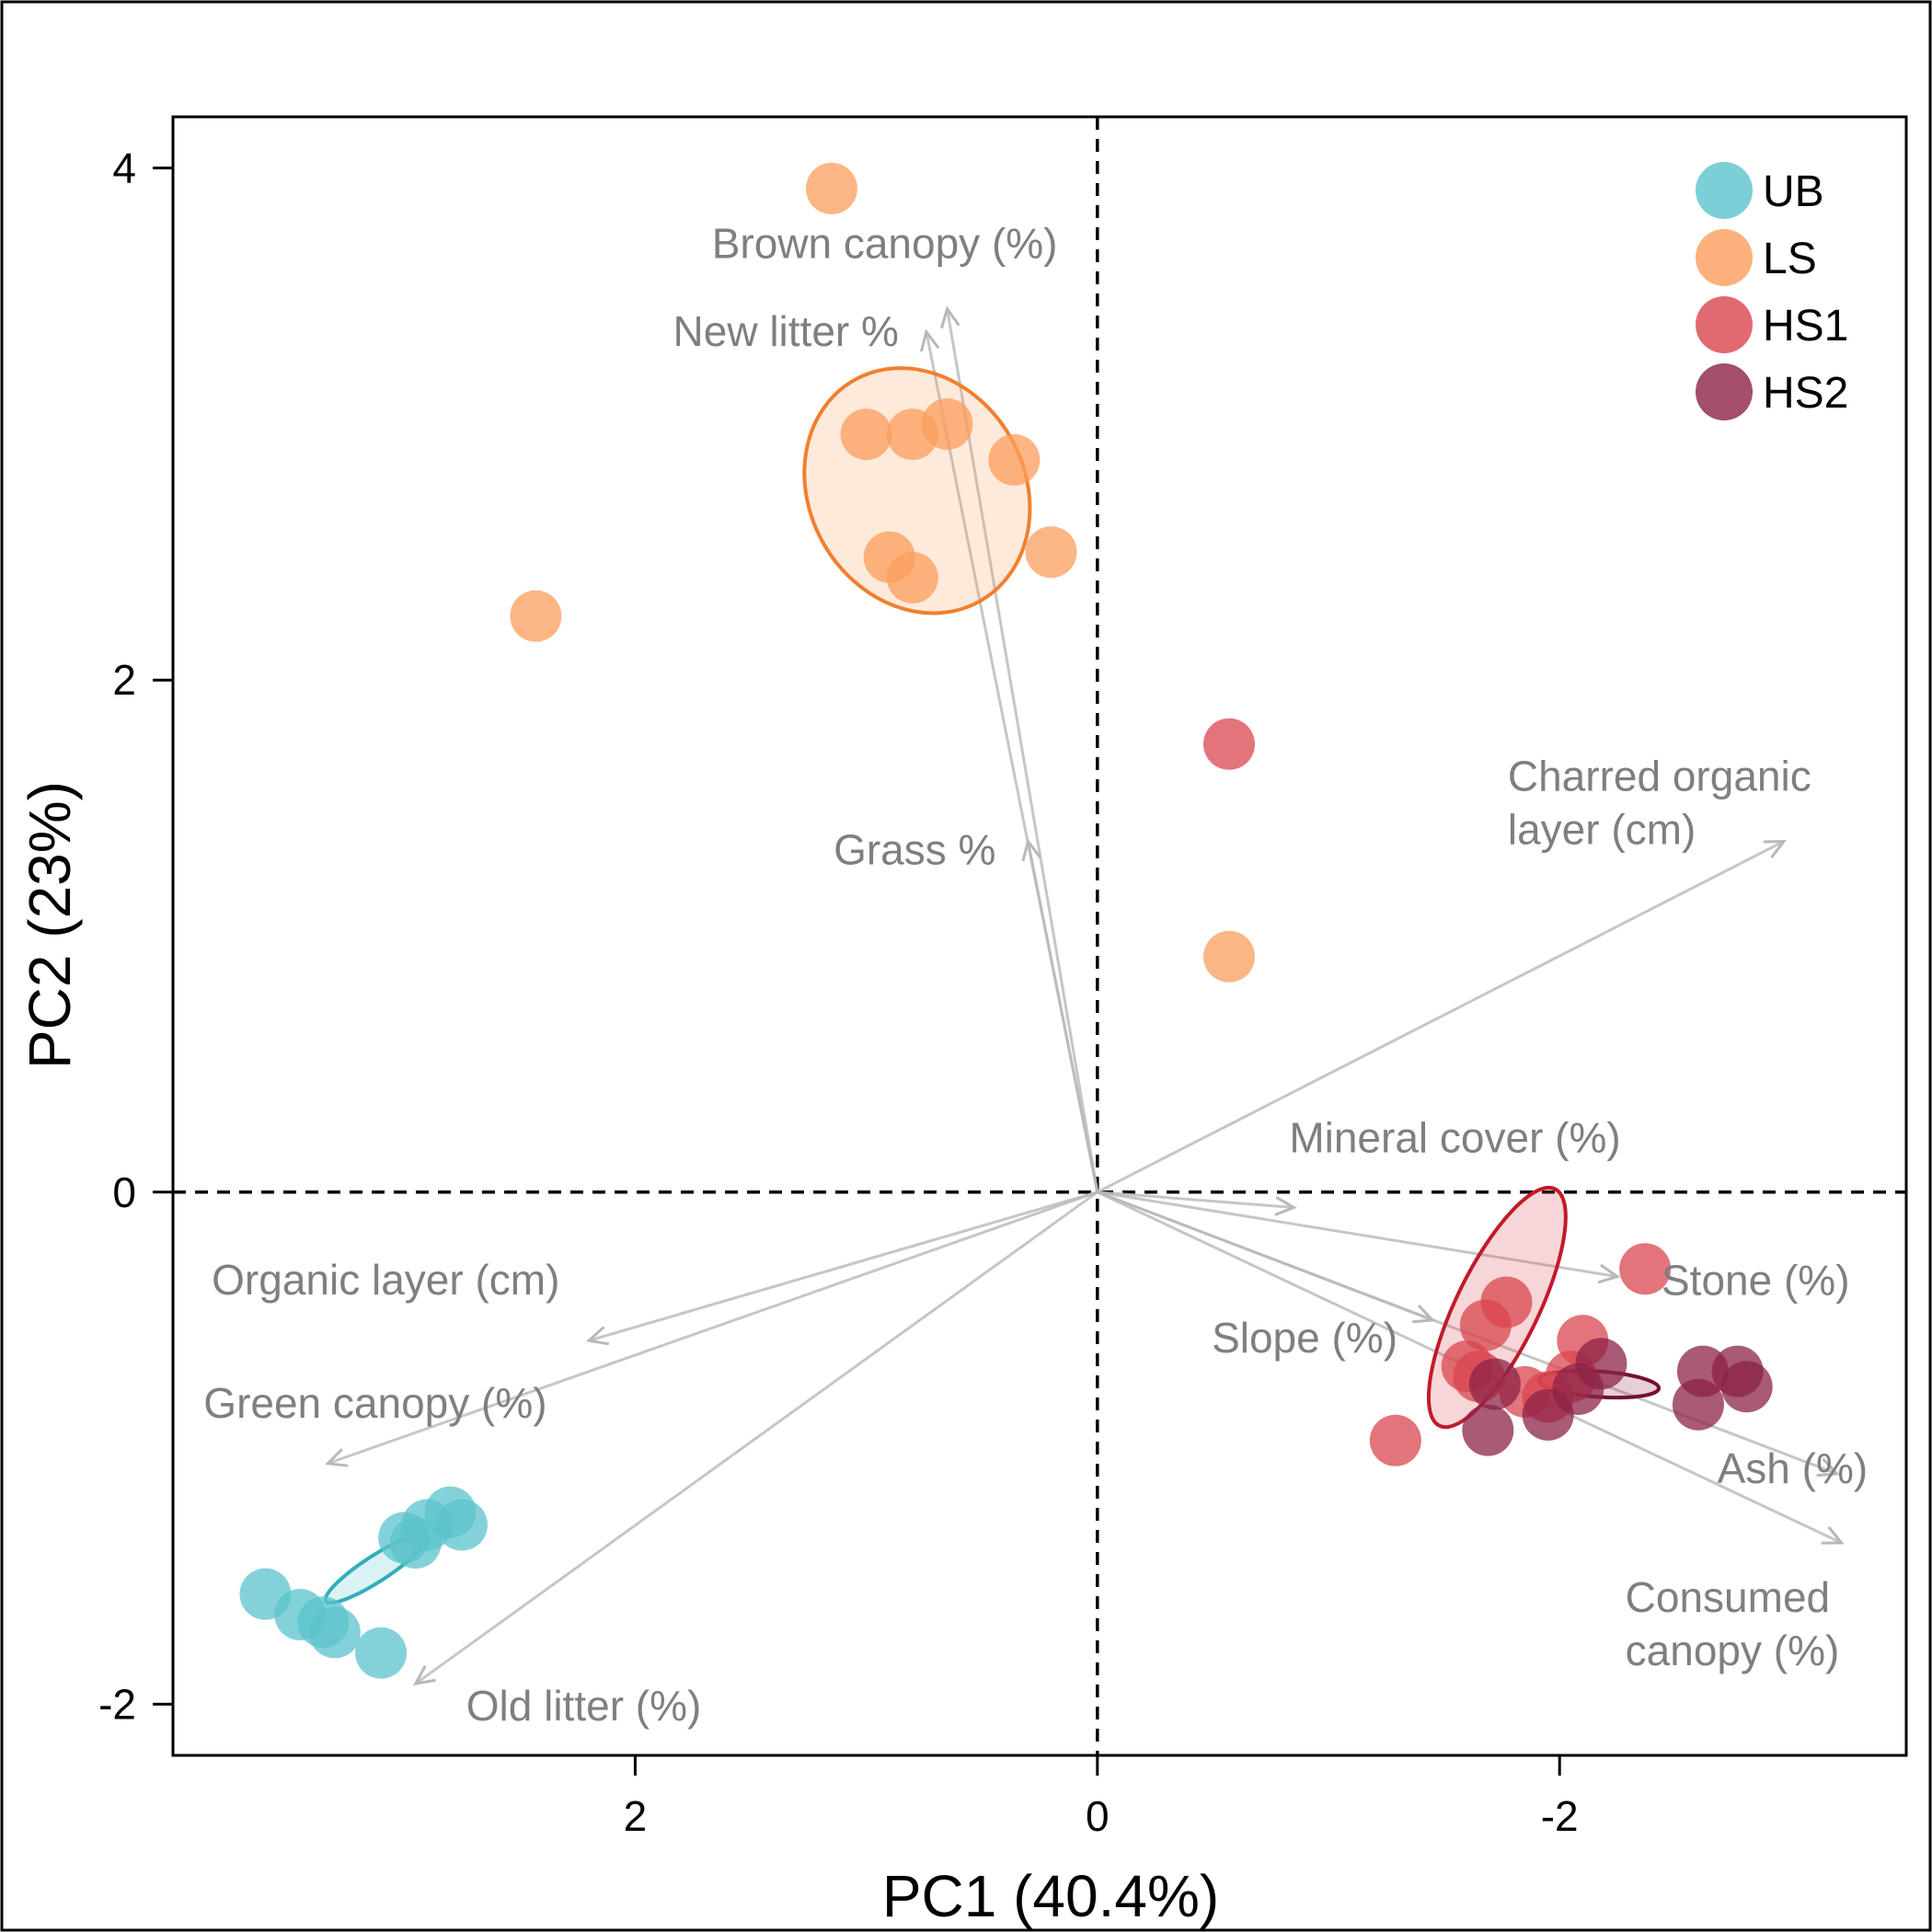 Image resolution: width=1932 pixels, height=1932 pixels. Describe the element at coordinates (1793, 1468) in the screenshot. I see `loading-label: Ash (%)` at that location.